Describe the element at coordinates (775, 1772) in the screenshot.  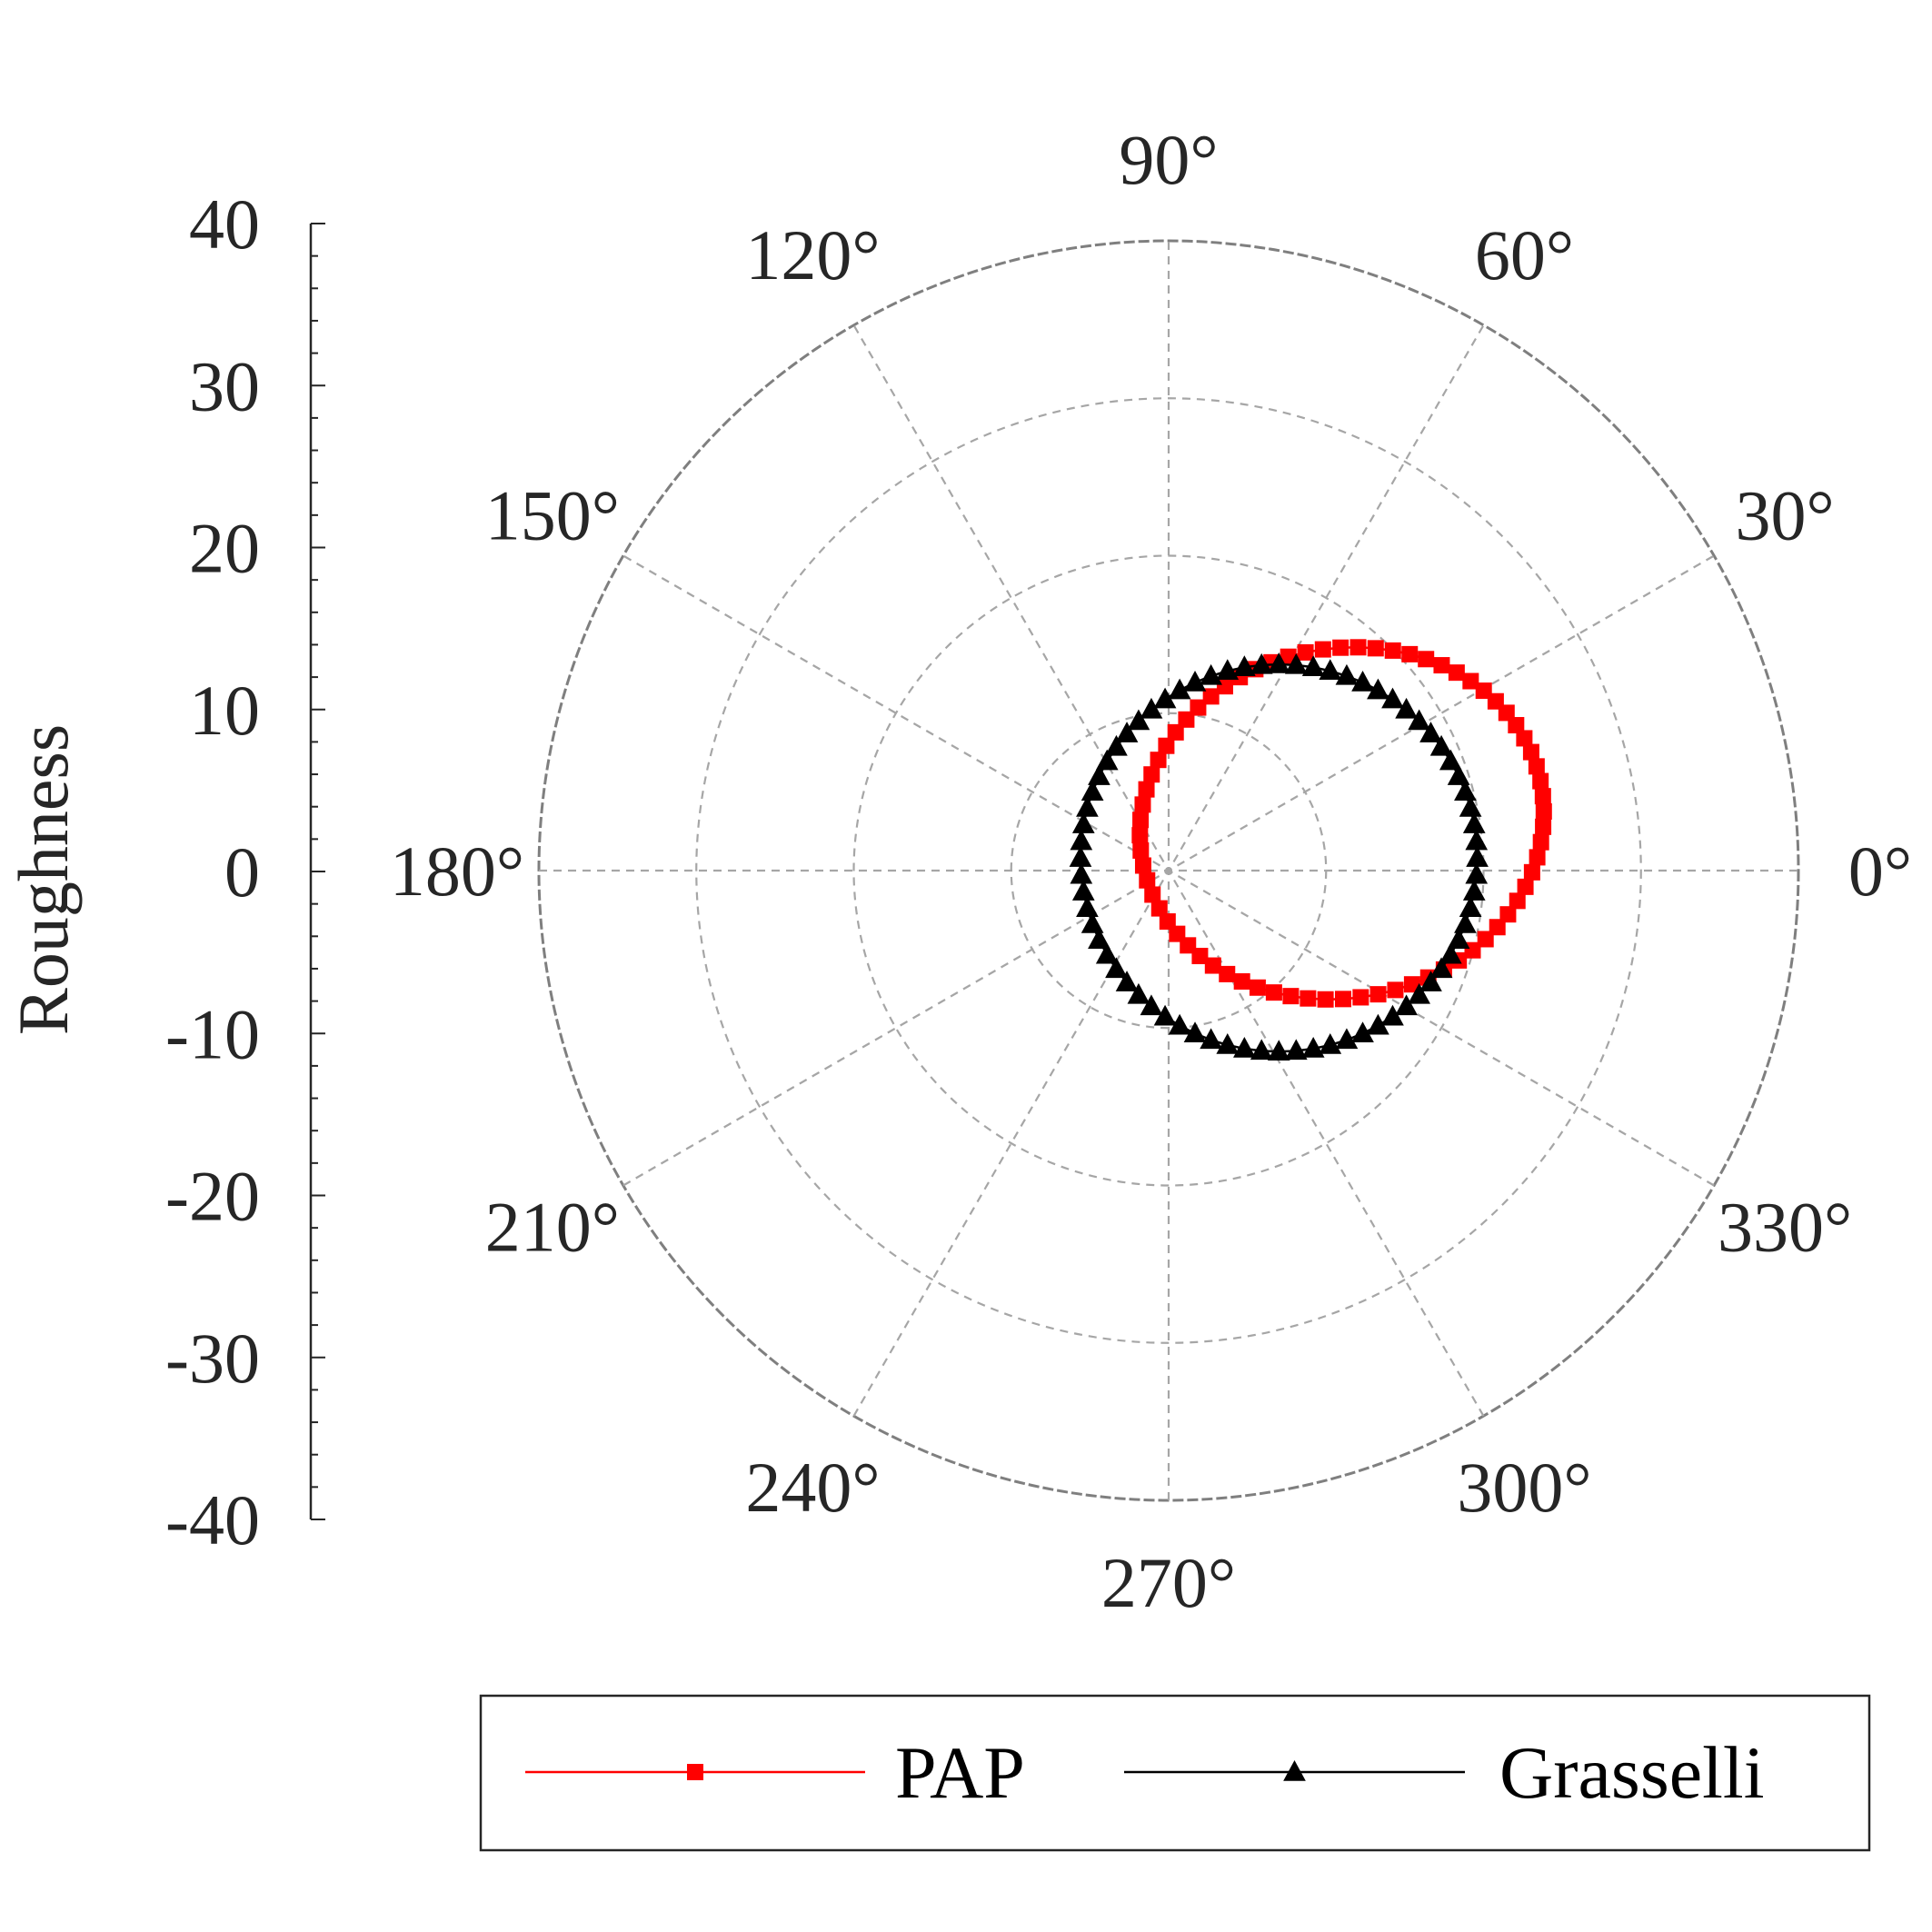
I see `legend-entry-pap: PAP` at that location.